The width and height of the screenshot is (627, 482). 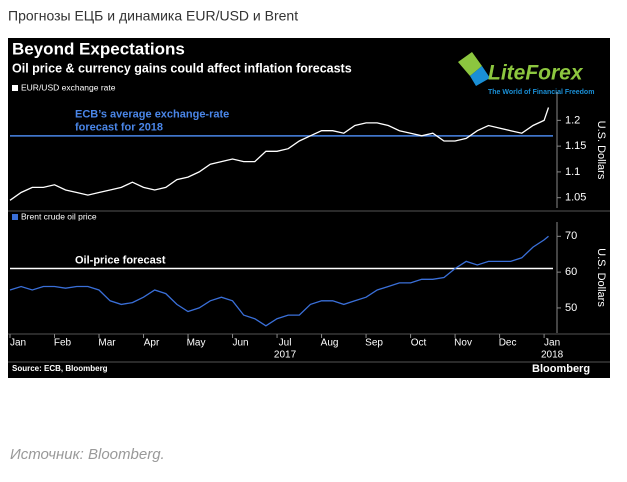 I want to click on x-tick-label: Jul, so click(x=285, y=343).